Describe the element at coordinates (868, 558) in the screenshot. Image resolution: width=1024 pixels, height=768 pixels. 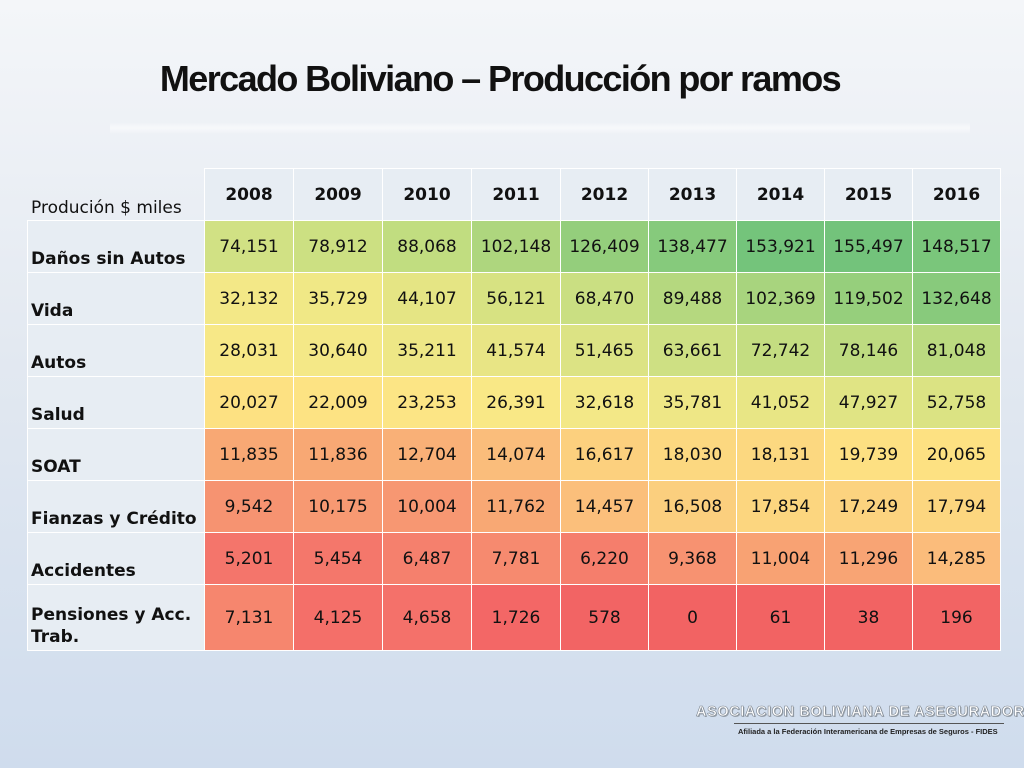
I see `value-cell: 11,296` at that location.